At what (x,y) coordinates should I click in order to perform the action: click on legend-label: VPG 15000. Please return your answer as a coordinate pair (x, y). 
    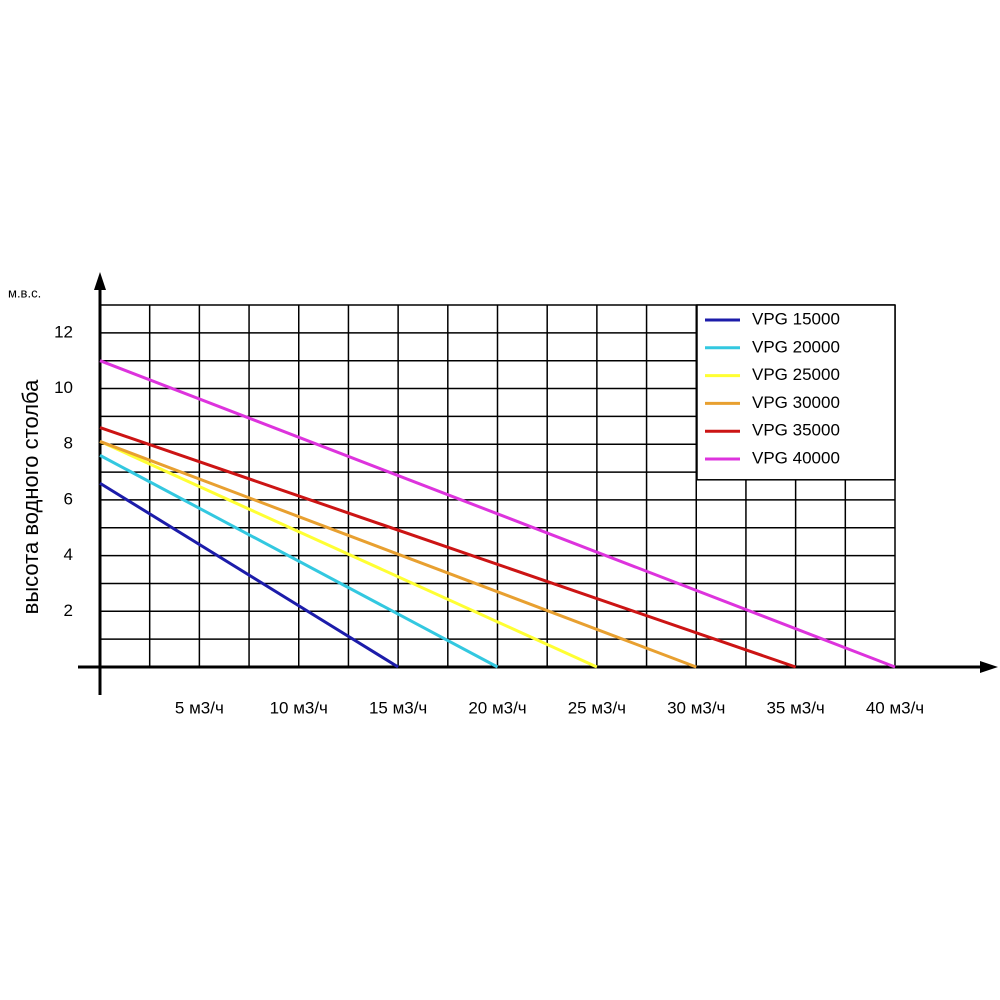
    Looking at the image, I should click on (796, 318).